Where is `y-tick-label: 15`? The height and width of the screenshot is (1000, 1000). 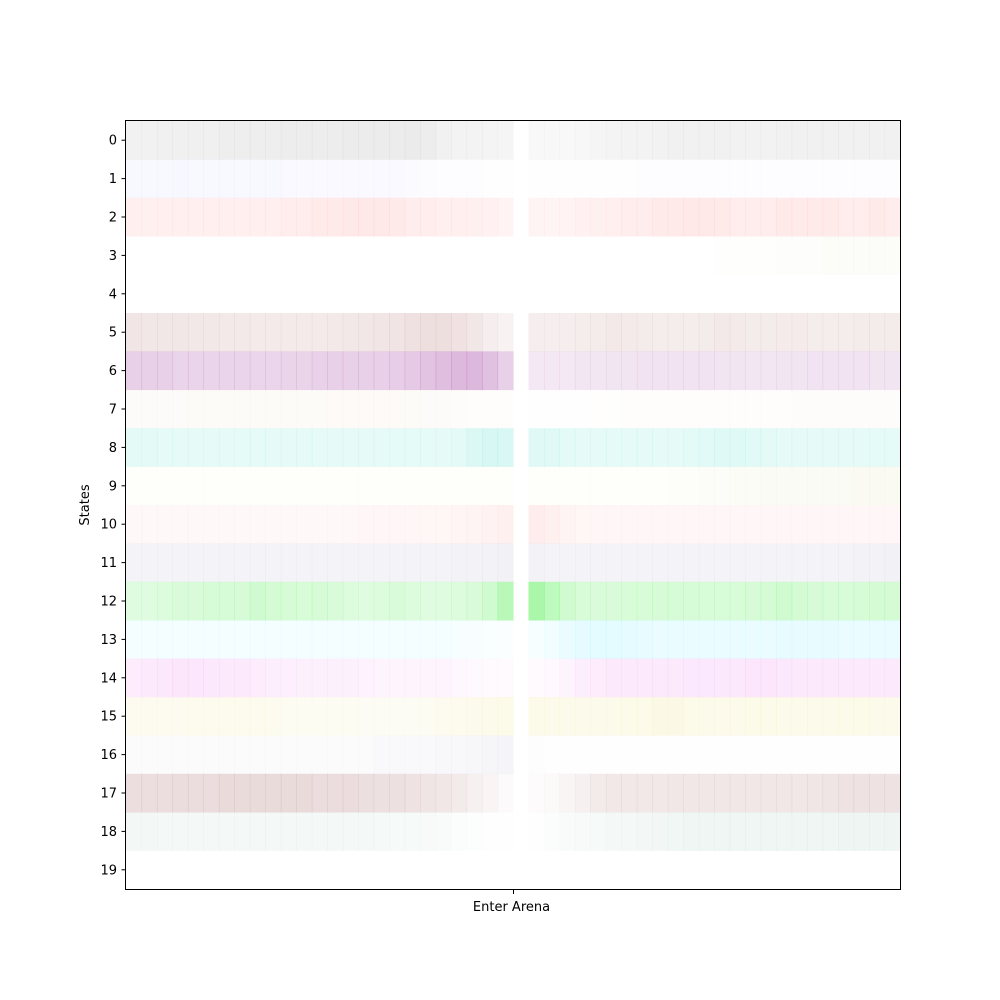
y-tick-label: 15 is located at coordinates (108, 717).